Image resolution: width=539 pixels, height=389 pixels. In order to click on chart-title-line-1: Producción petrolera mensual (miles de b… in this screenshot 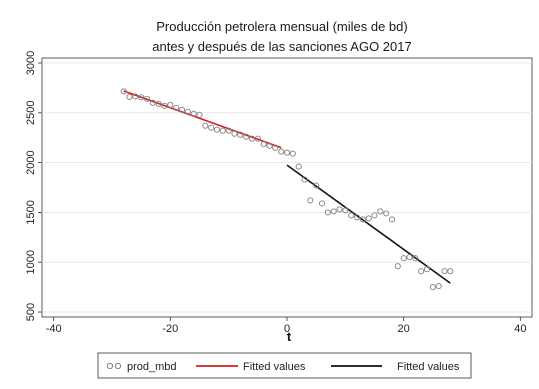, I will do `click(281, 26)`.